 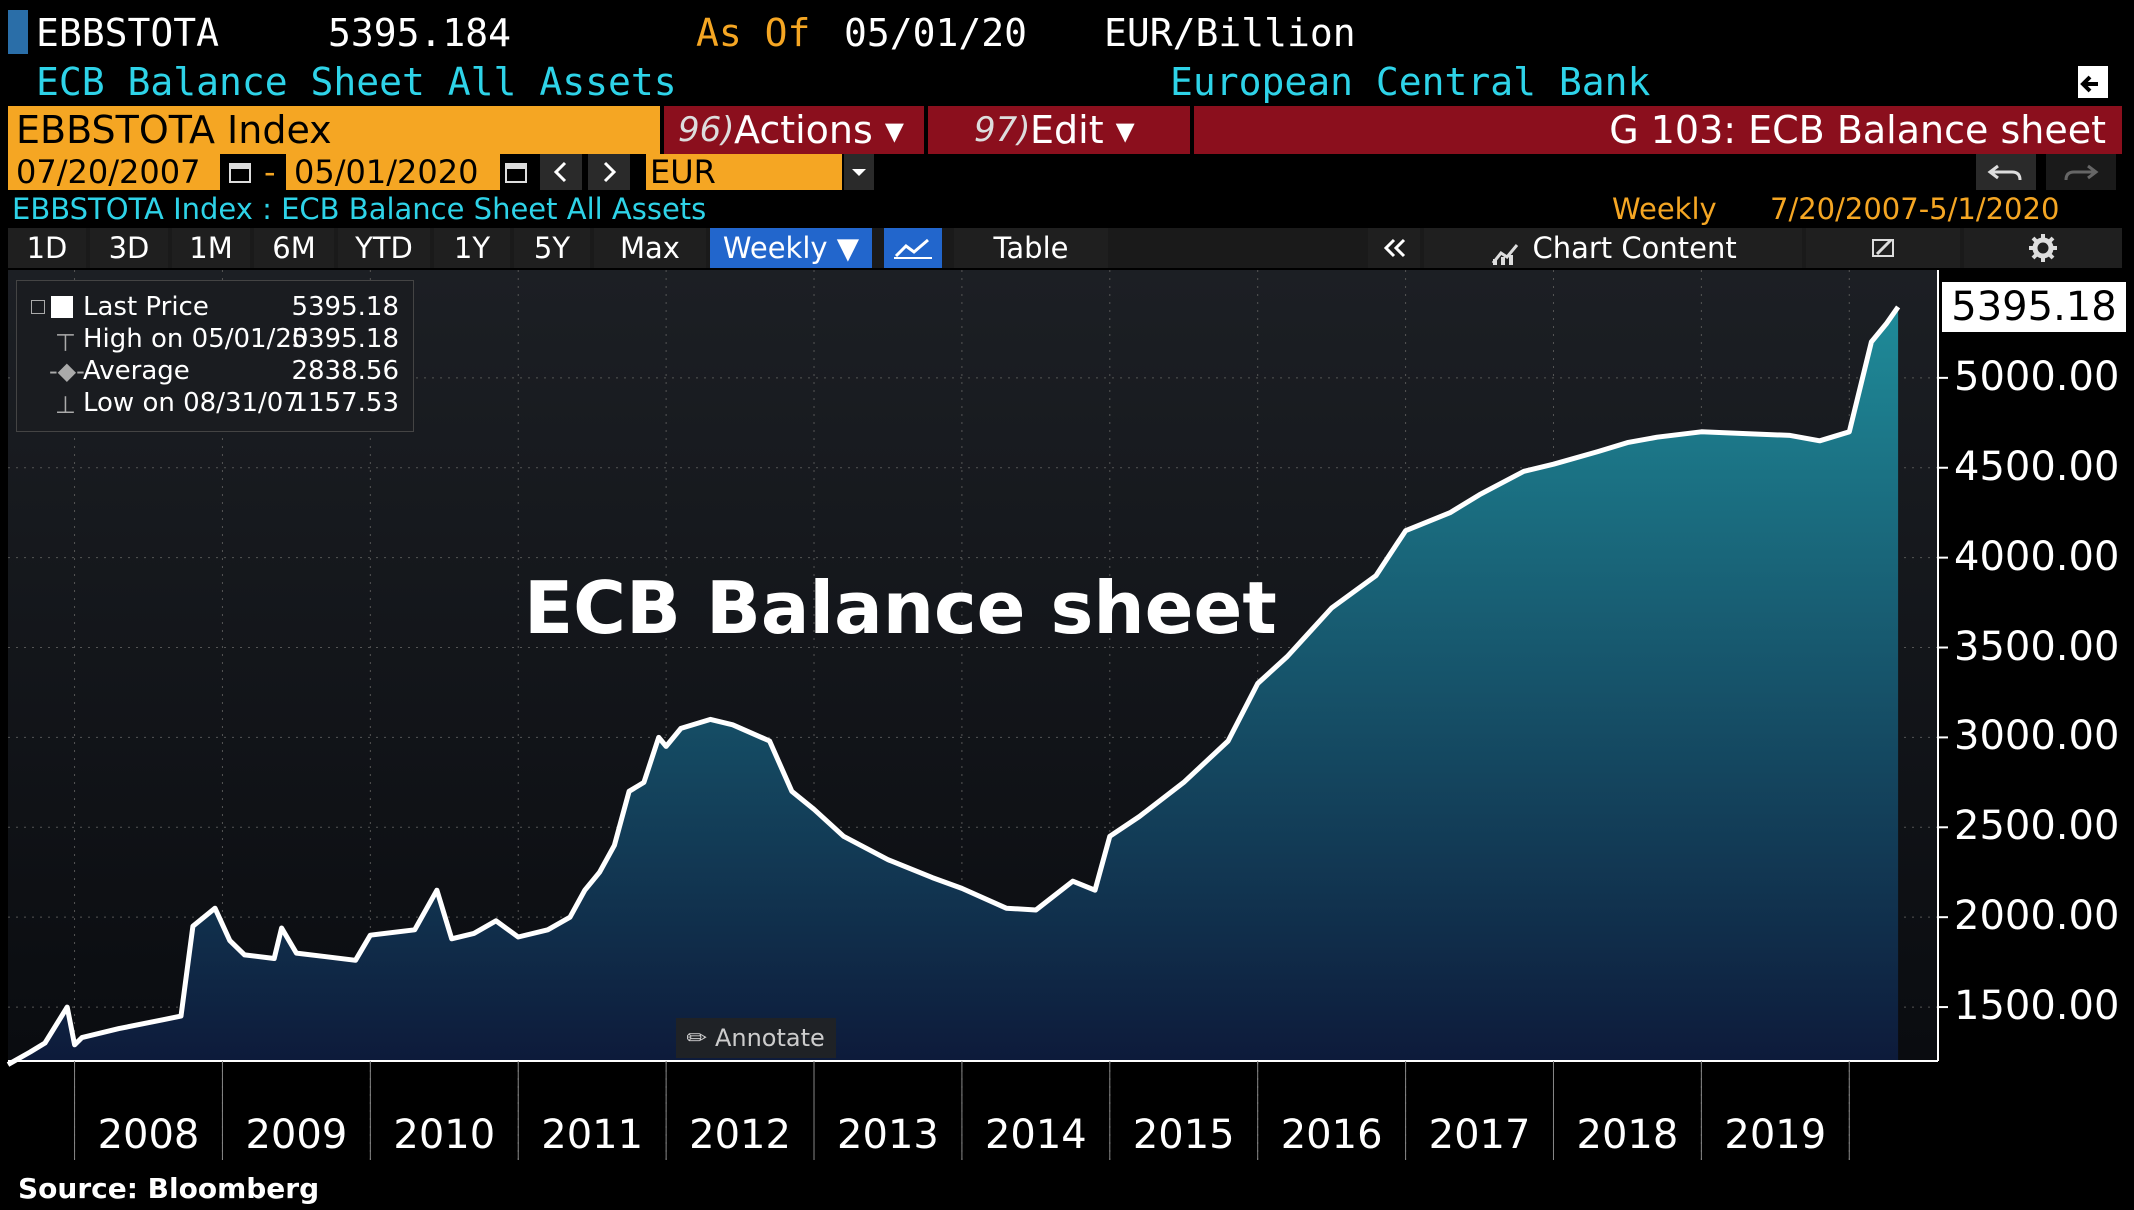 What do you see at coordinates (2037, 646) in the screenshot?
I see `y-tick-label: 3500.00` at bounding box center [2037, 646].